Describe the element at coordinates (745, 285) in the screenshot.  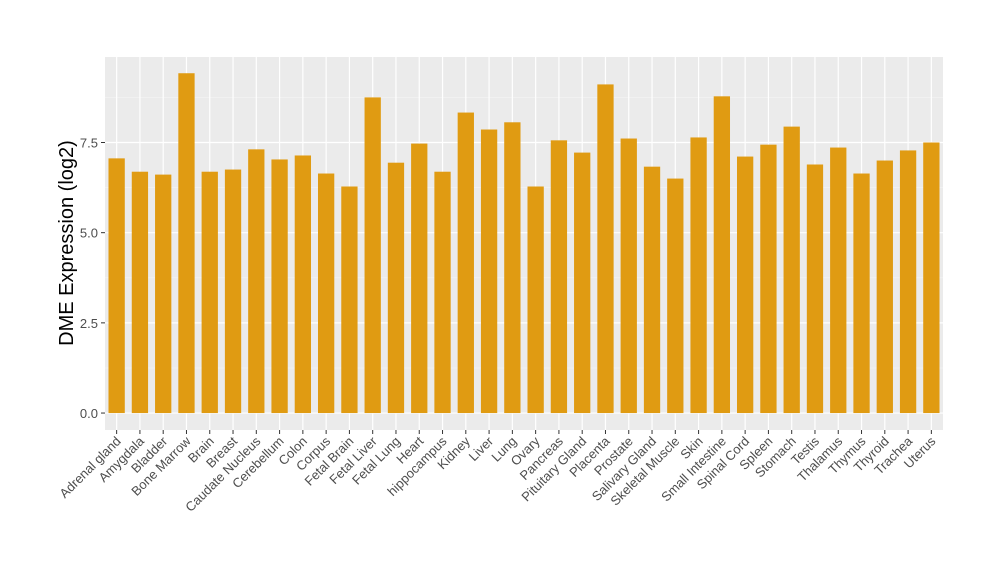
I see `bar-spinal-cord` at that location.